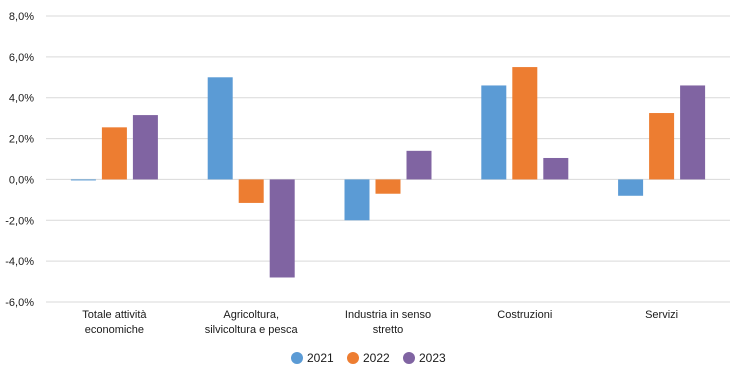  Describe the element at coordinates (252, 330) in the screenshot. I see `category-label: silvicoltura e pesca` at that location.